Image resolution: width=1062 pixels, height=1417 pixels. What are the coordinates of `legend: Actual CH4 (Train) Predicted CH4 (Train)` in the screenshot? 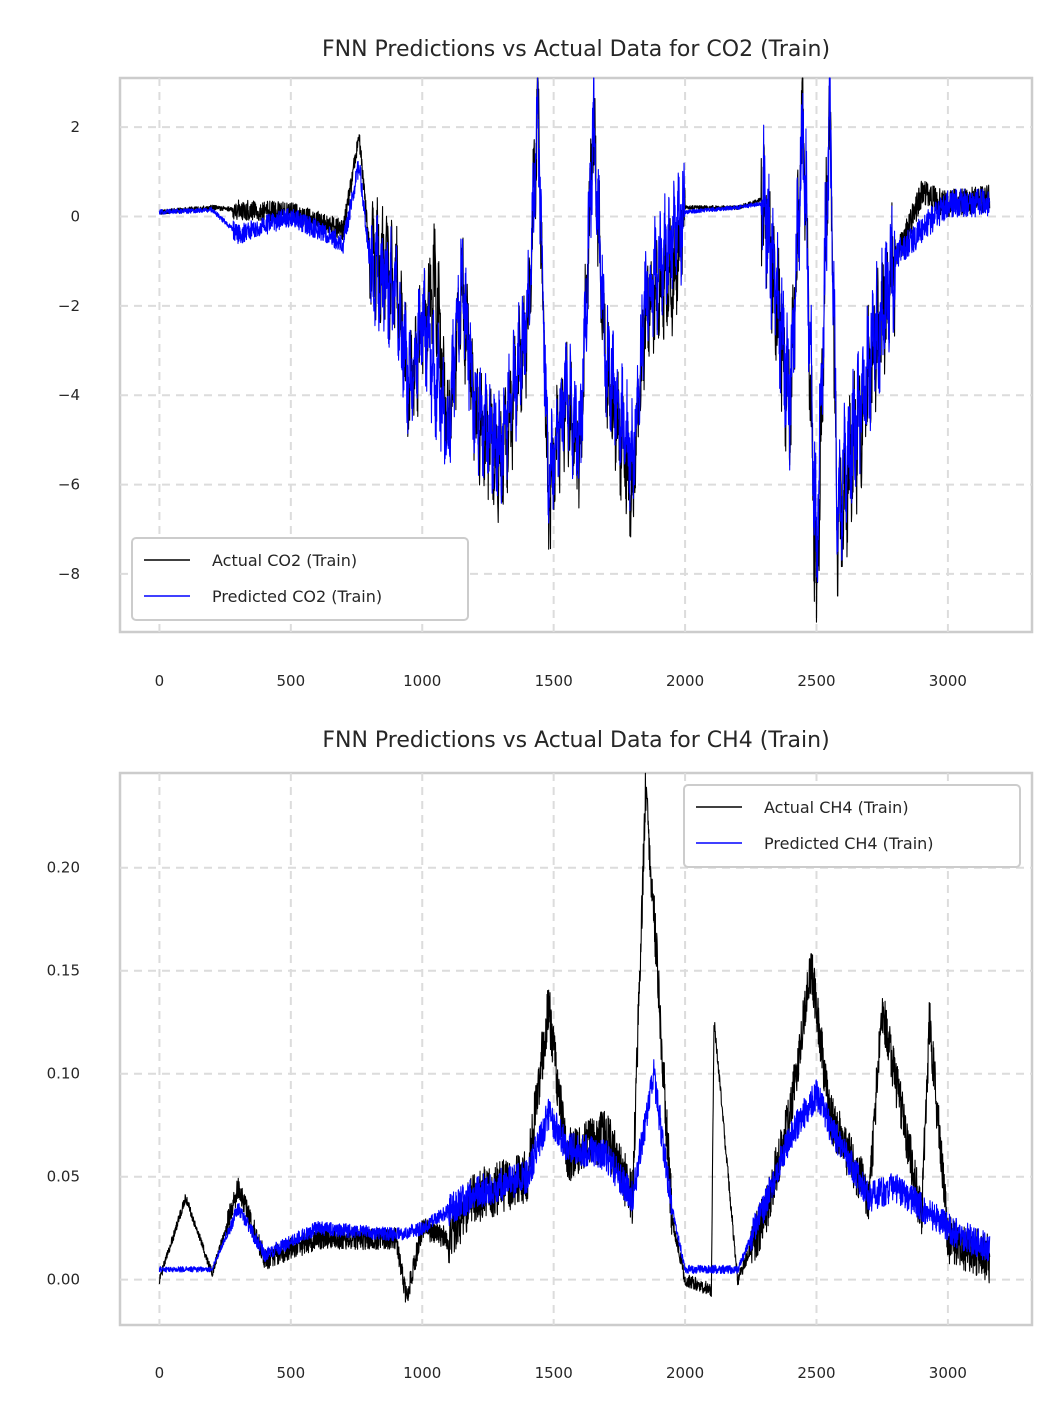 It's located at (852, 826).